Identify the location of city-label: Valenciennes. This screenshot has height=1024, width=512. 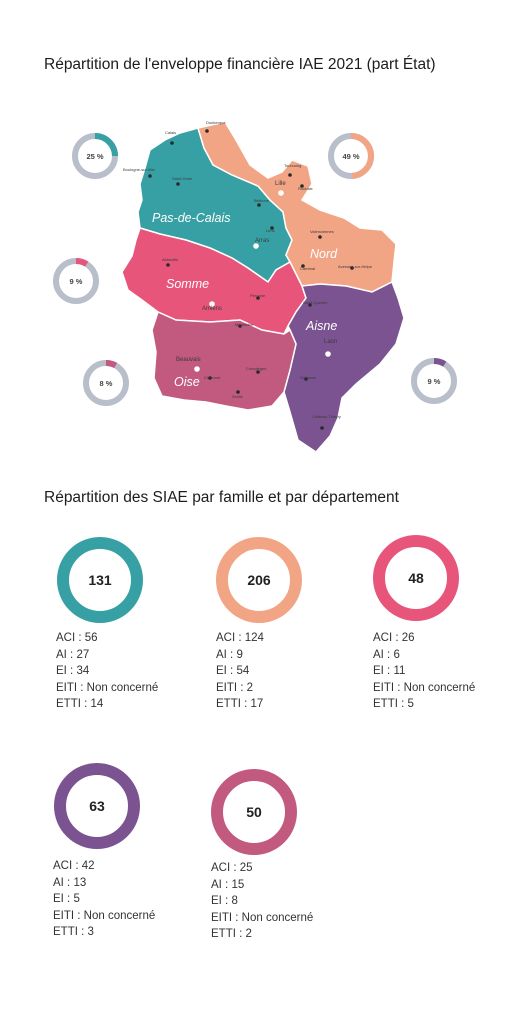
(322, 231).